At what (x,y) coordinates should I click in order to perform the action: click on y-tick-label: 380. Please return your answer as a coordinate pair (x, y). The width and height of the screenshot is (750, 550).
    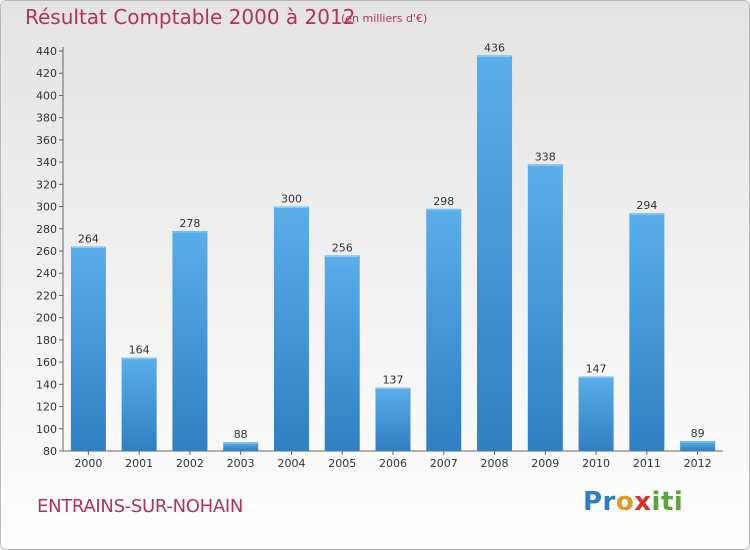
    Looking at the image, I should click on (46, 118).